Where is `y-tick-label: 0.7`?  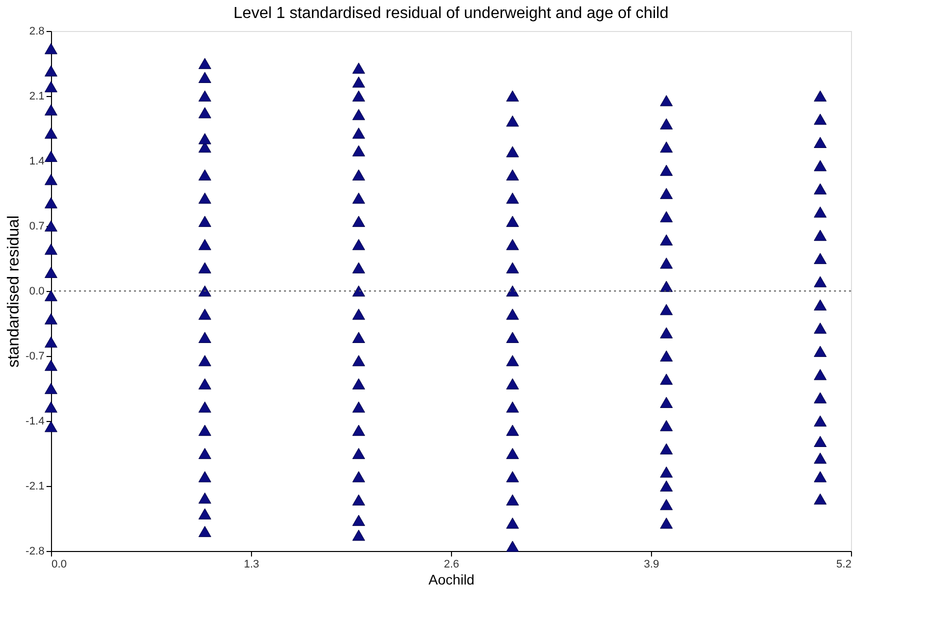
y-tick-label: 0.7 is located at coordinates (36, 226).